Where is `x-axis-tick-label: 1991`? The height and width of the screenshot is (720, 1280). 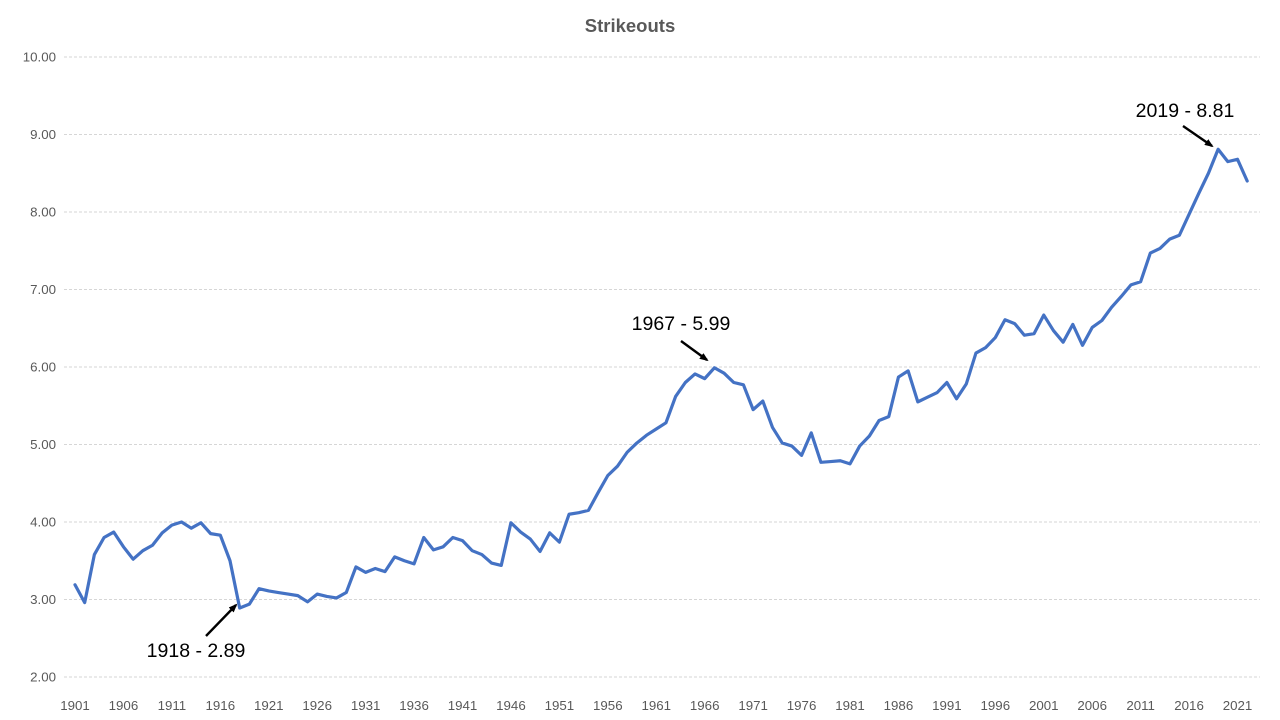
x-axis-tick-label: 1991 is located at coordinates (947, 705).